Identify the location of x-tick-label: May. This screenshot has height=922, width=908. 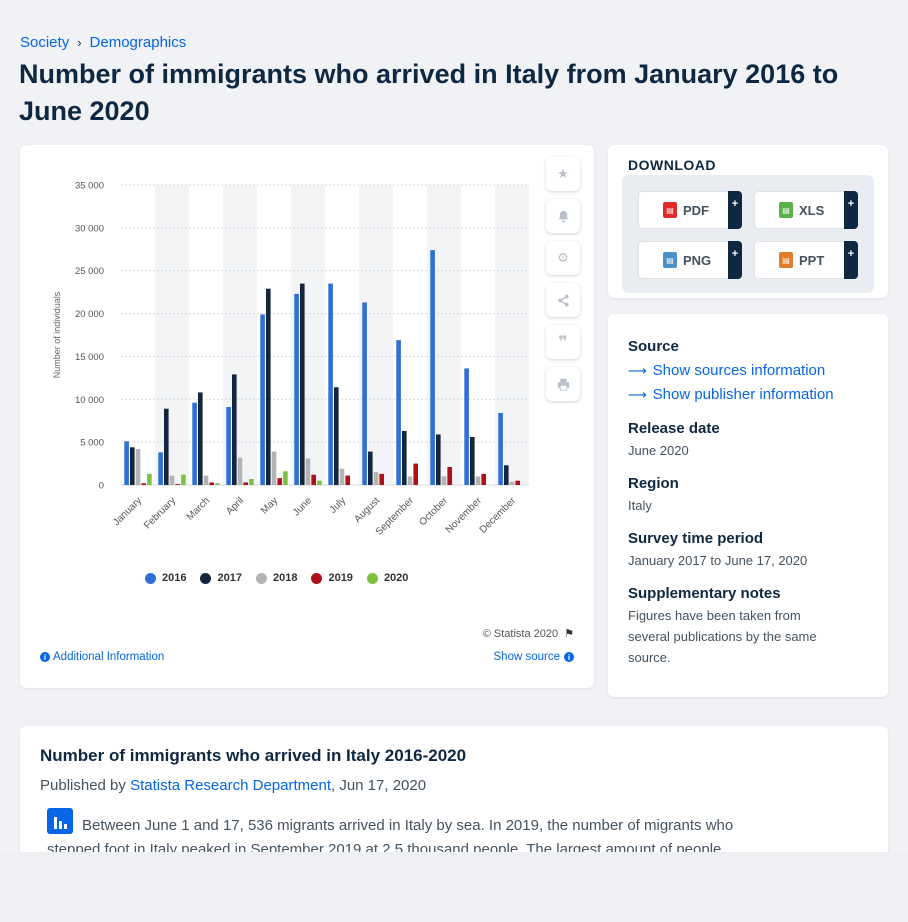
(269, 505).